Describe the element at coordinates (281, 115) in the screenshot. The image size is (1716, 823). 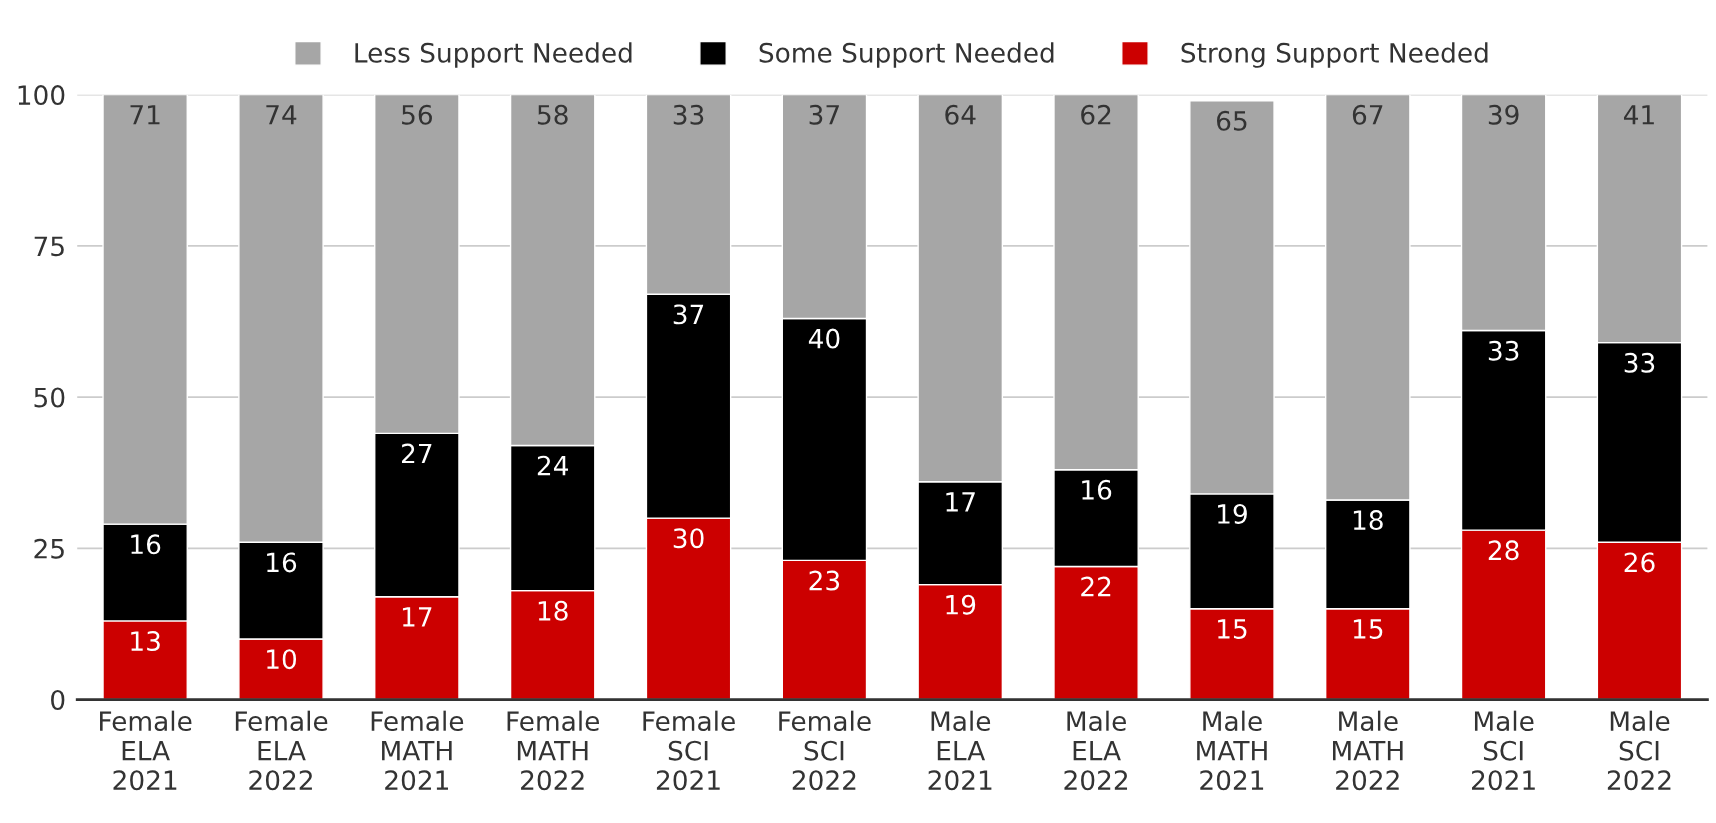
I see `data-label: 74` at that location.